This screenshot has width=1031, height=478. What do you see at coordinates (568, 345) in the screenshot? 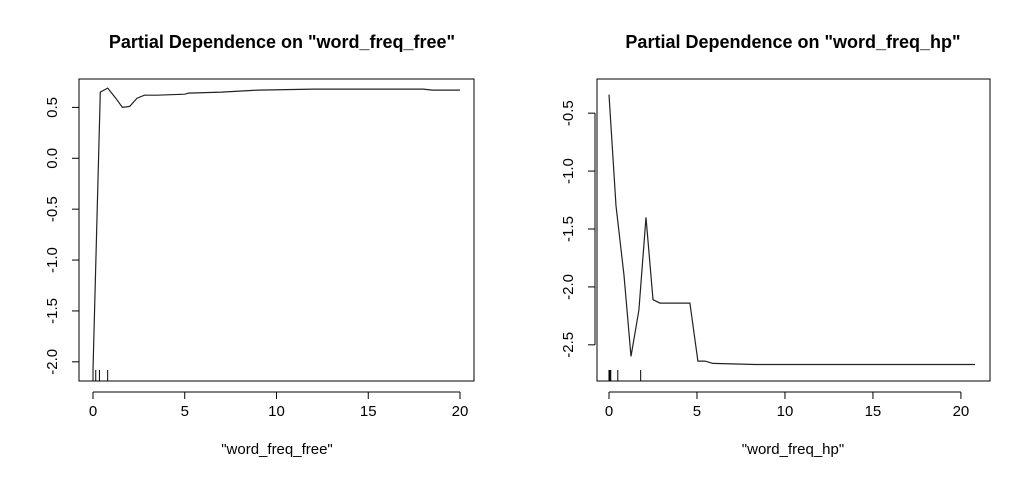
I see `y-tick-label: -2.5` at bounding box center [568, 345].